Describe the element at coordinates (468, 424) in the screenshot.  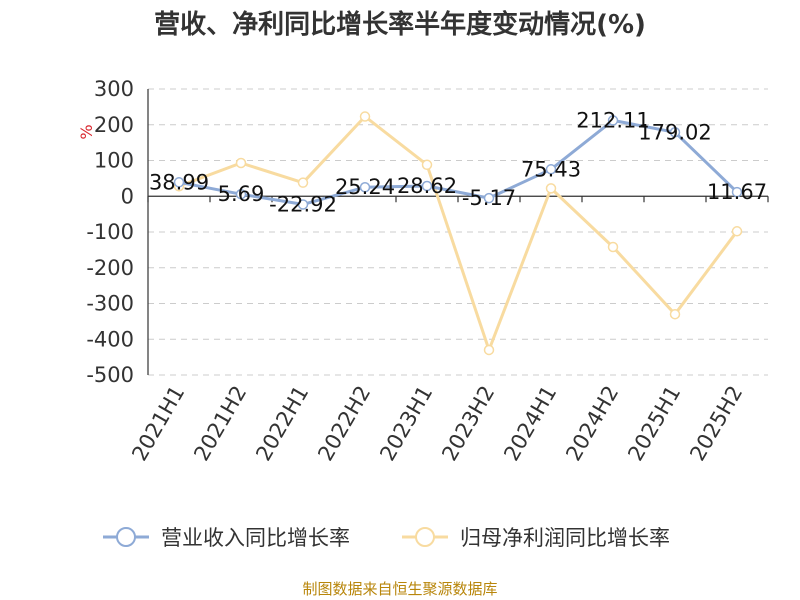
I see `x-tick-label: 2023H2` at that location.